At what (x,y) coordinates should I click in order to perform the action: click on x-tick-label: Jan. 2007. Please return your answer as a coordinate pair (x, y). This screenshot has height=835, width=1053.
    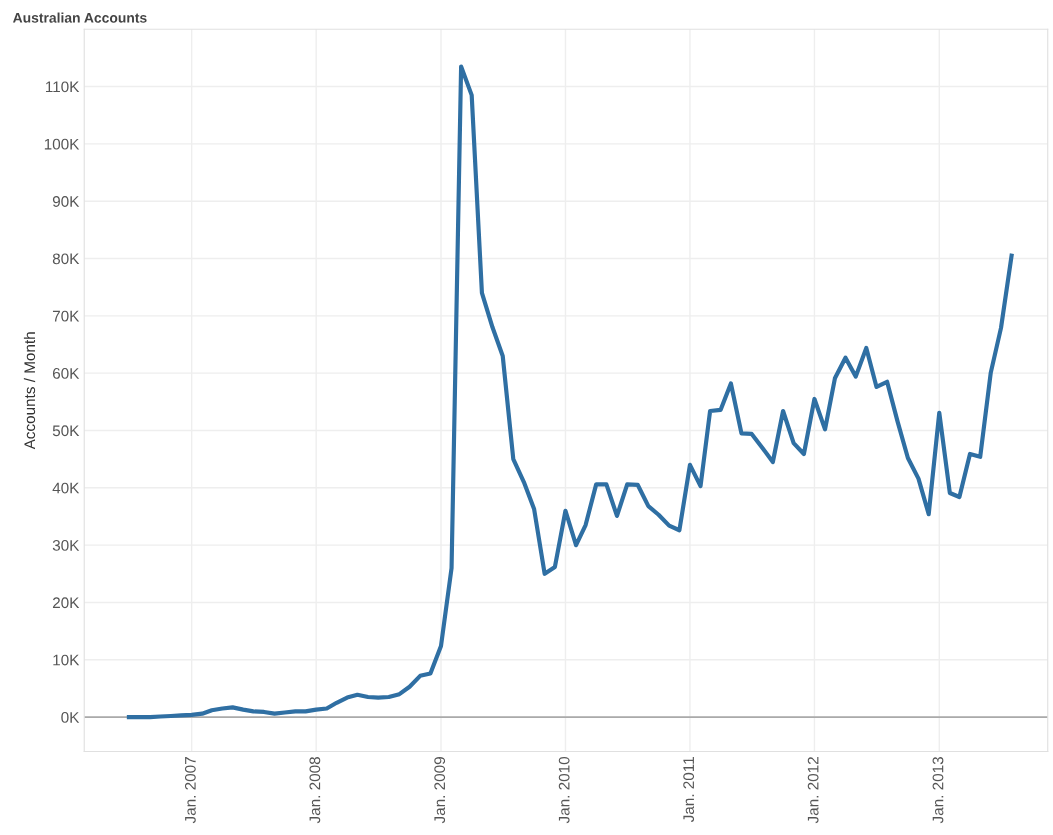
    Looking at the image, I should click on (190, 790).